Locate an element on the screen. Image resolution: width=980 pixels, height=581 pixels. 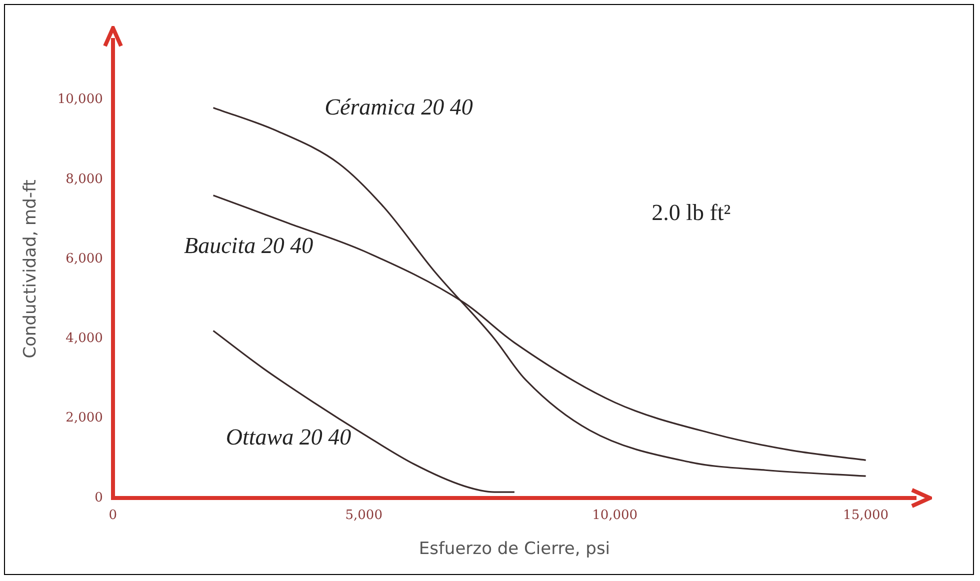
series-label: Ottawa 20 40 is located at coordinates (289, 437).